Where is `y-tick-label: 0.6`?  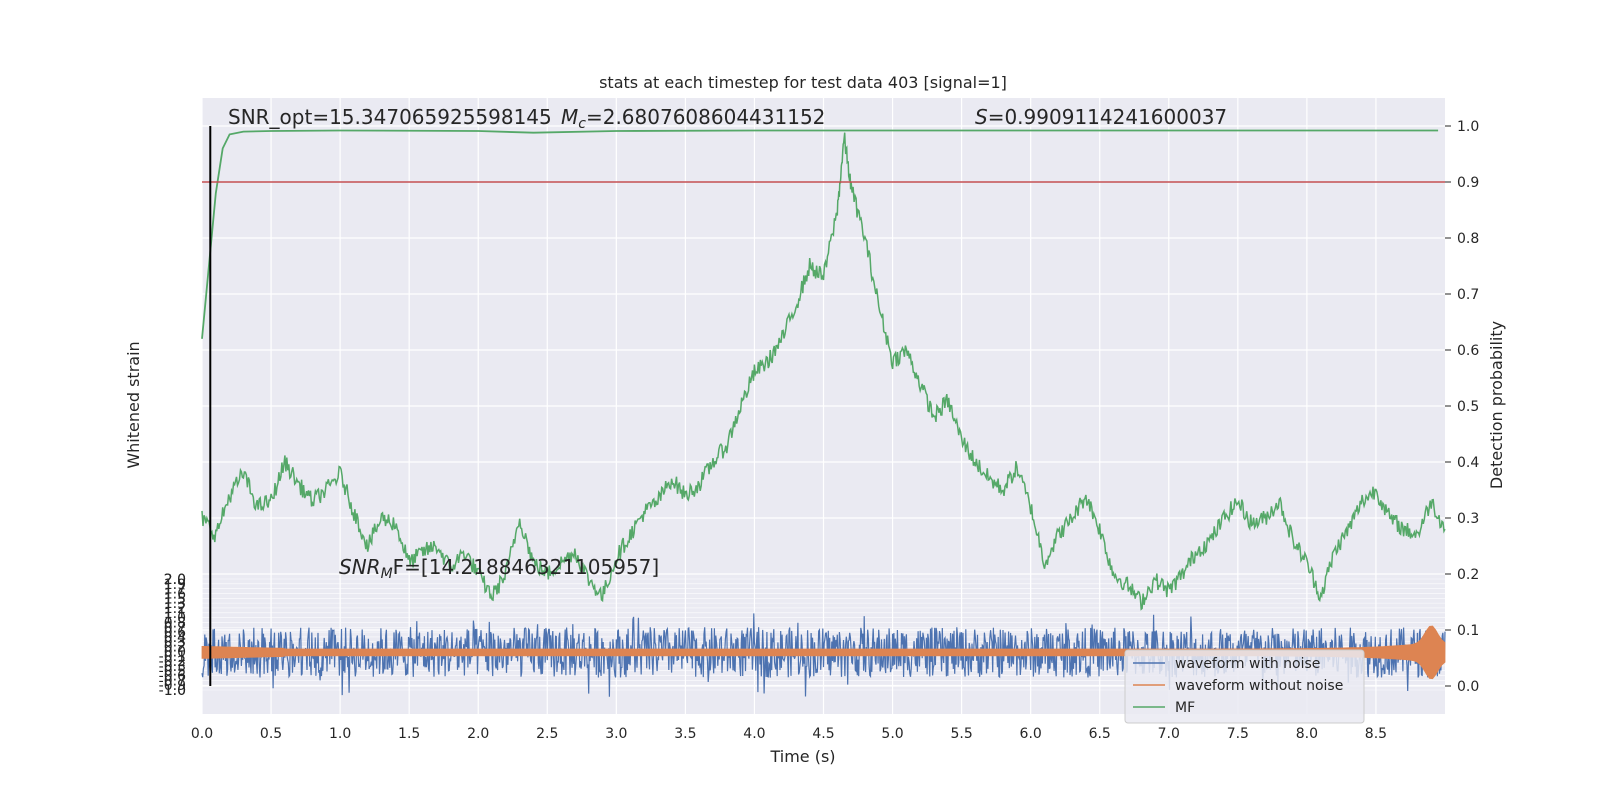
y-tick-label: 0.6 is located at coordinates (1468, 351).